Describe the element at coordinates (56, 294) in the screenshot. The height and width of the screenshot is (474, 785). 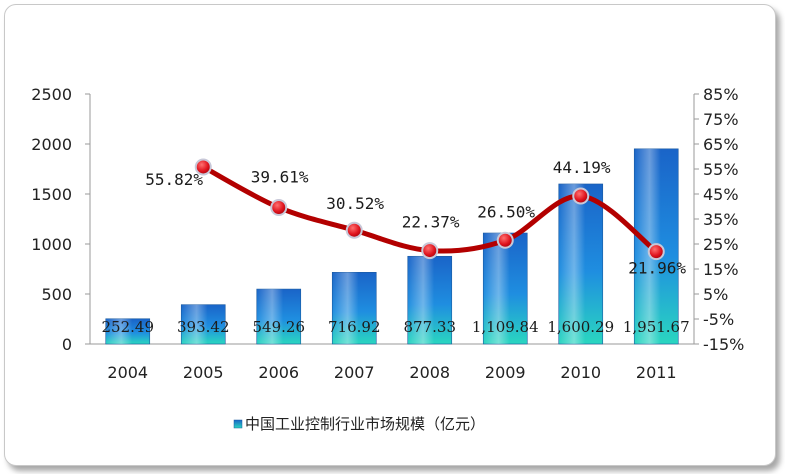
I see `y-left-tick-label: 500` at that location.